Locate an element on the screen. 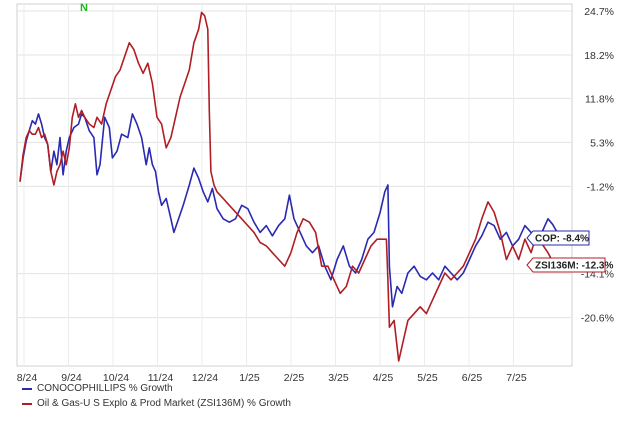 The height and width of the screenshot is (422, 620). y-tick-label: 18.2% is located at coordinates (599, 56).